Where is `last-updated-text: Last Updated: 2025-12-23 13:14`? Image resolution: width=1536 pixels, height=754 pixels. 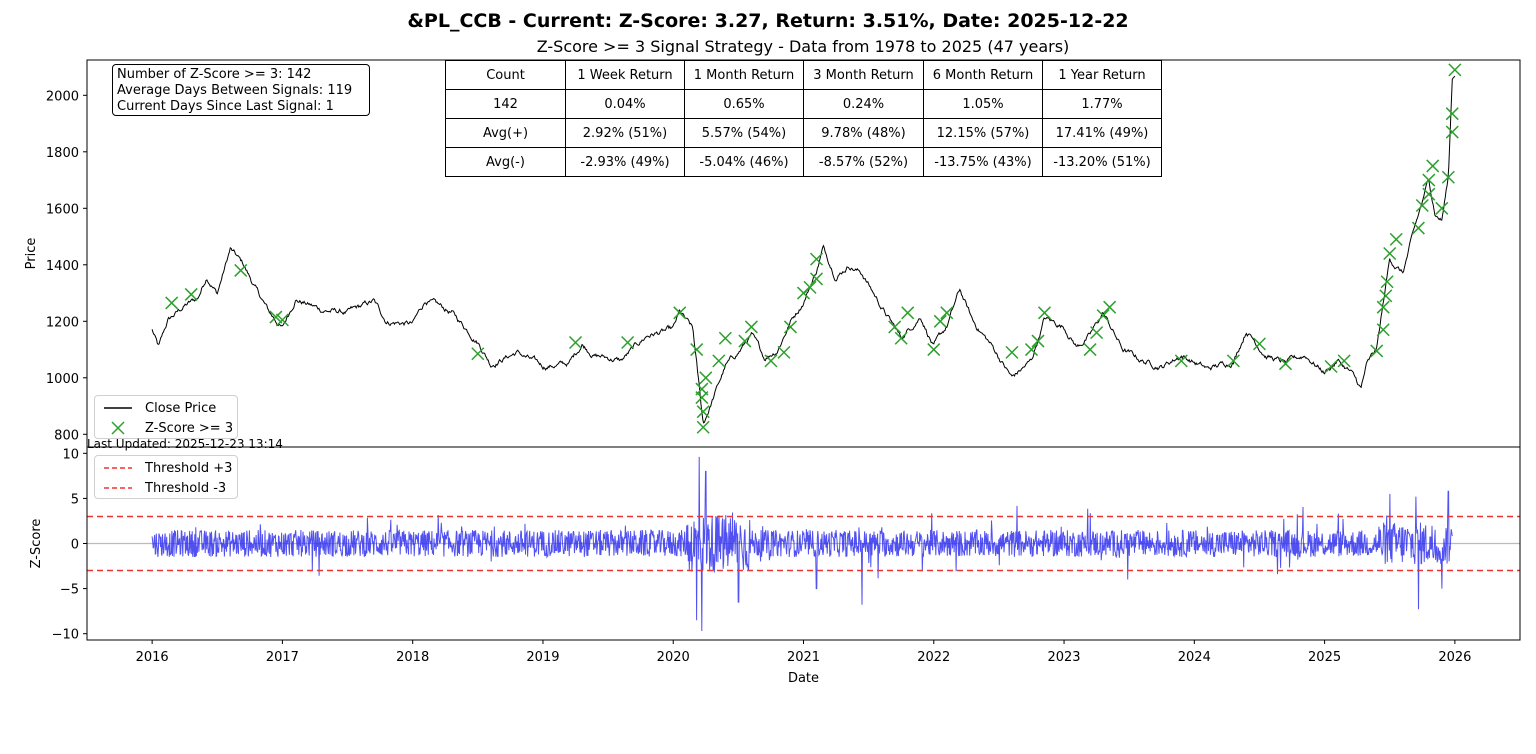 last-updated-text: Last Updated: 2025-12-23 13:14 is located at coordinates (185, 444).